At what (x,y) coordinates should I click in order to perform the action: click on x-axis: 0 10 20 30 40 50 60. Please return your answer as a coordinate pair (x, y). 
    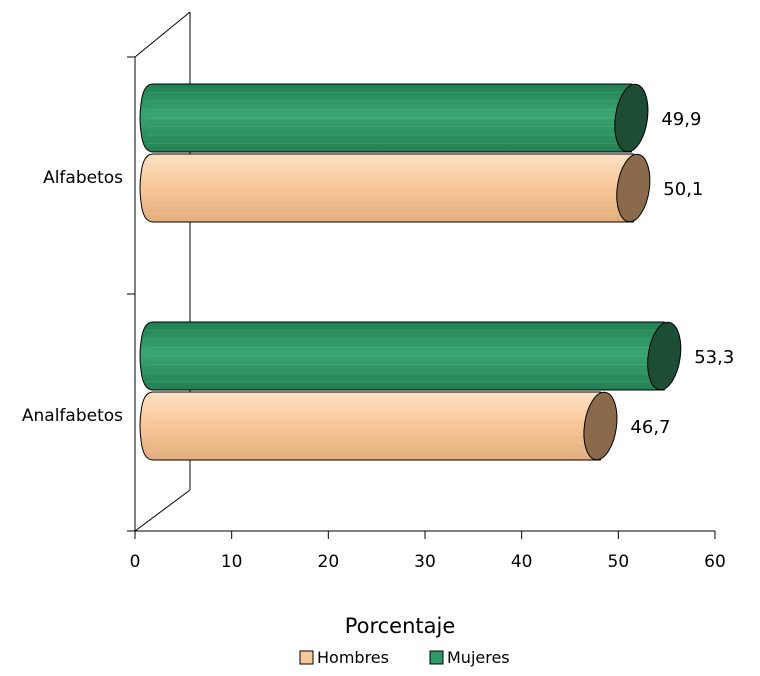
    Looking at the image, I should click on (428, 551).